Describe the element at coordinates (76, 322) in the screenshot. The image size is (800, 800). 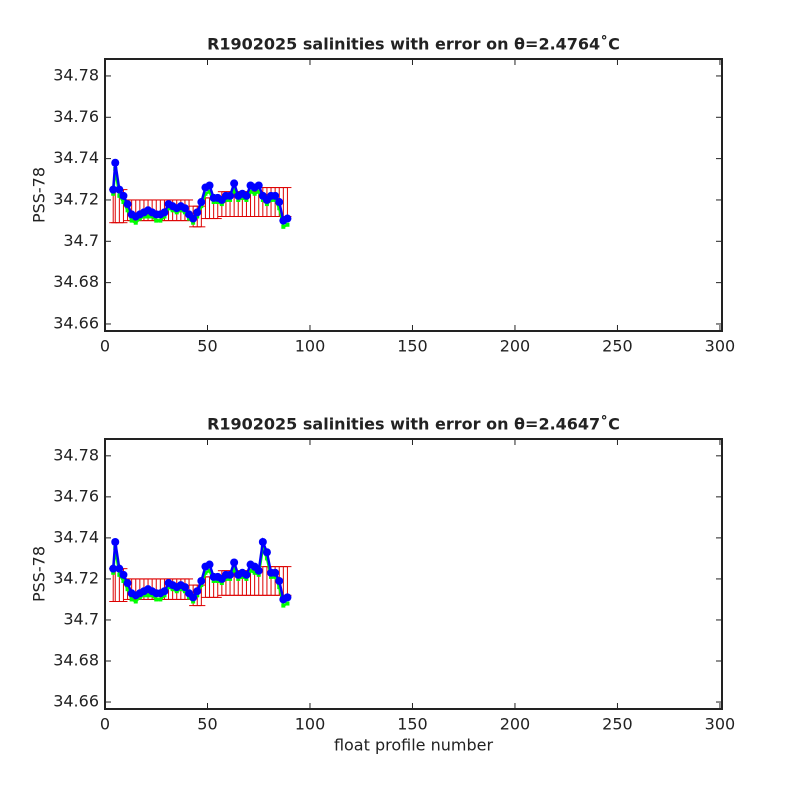
I see `y-tick-label: 34.66` at that location.